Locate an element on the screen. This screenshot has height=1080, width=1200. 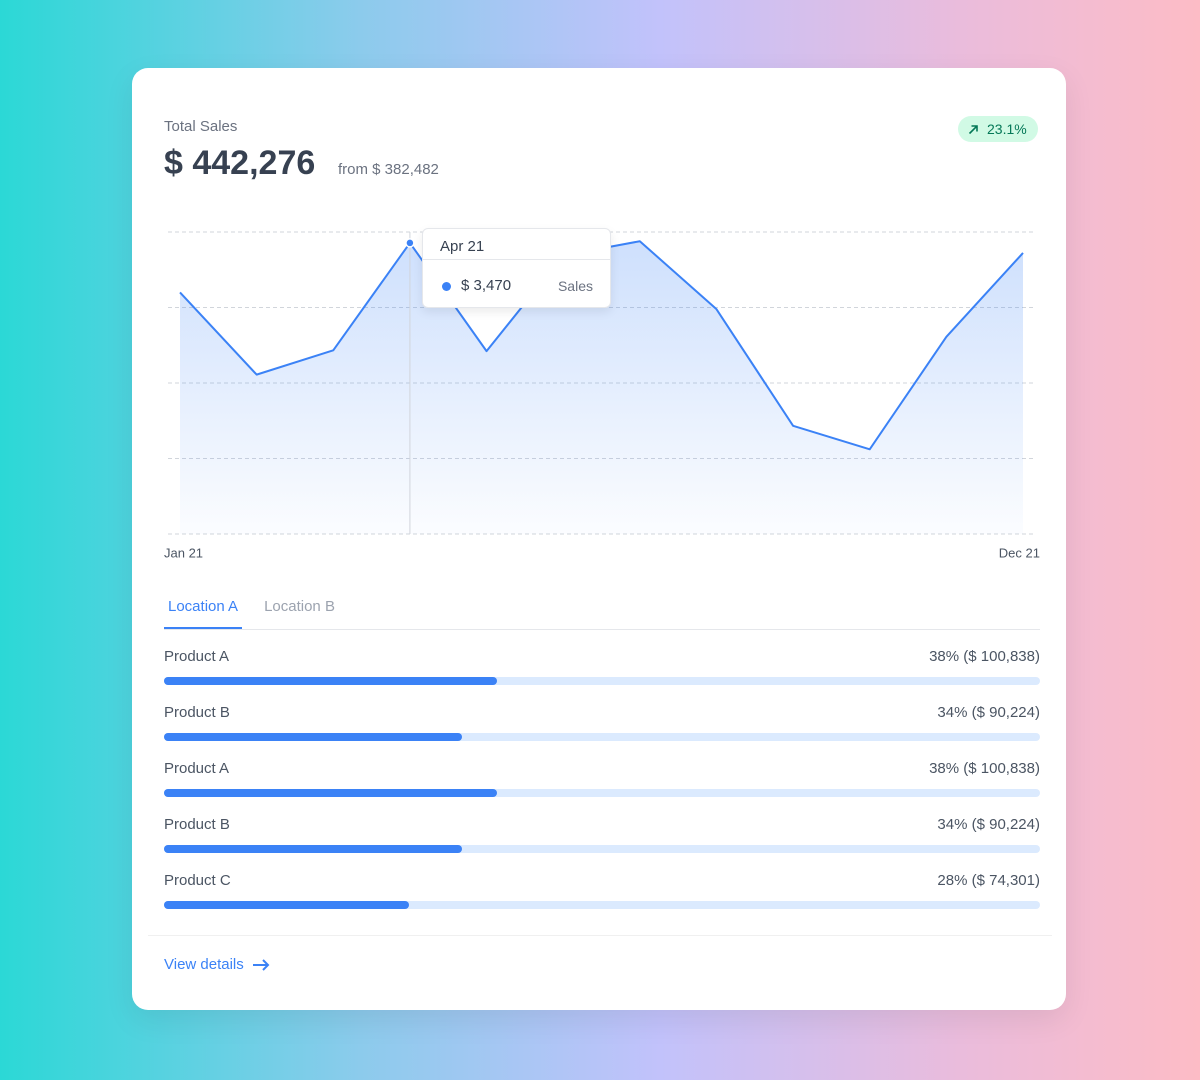
view-details: View details is located at coordinates (217, 964).